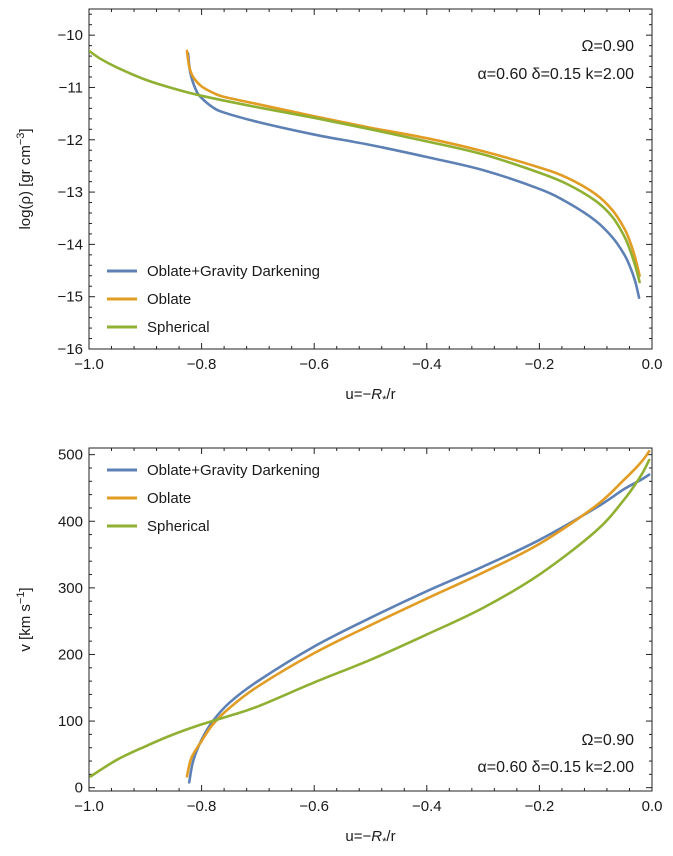  What do you see at coordinates (70, 244) in the screenshot?
I see `y-tick-label: −14` at bounding box center [70, 244].